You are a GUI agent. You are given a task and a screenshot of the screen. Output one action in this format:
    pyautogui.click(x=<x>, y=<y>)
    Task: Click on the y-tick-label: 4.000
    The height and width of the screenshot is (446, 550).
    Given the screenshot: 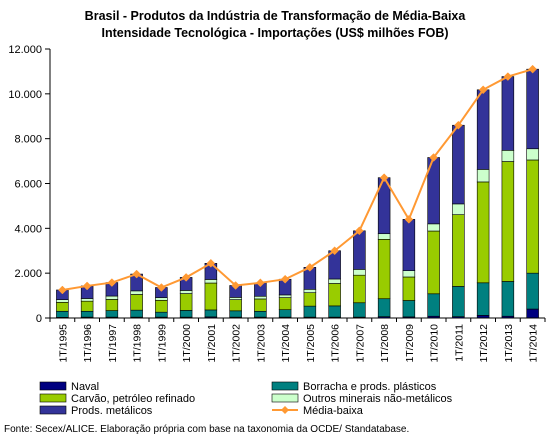 What is the action you would take?
    pyautogui.click(x=28, y=229)
    